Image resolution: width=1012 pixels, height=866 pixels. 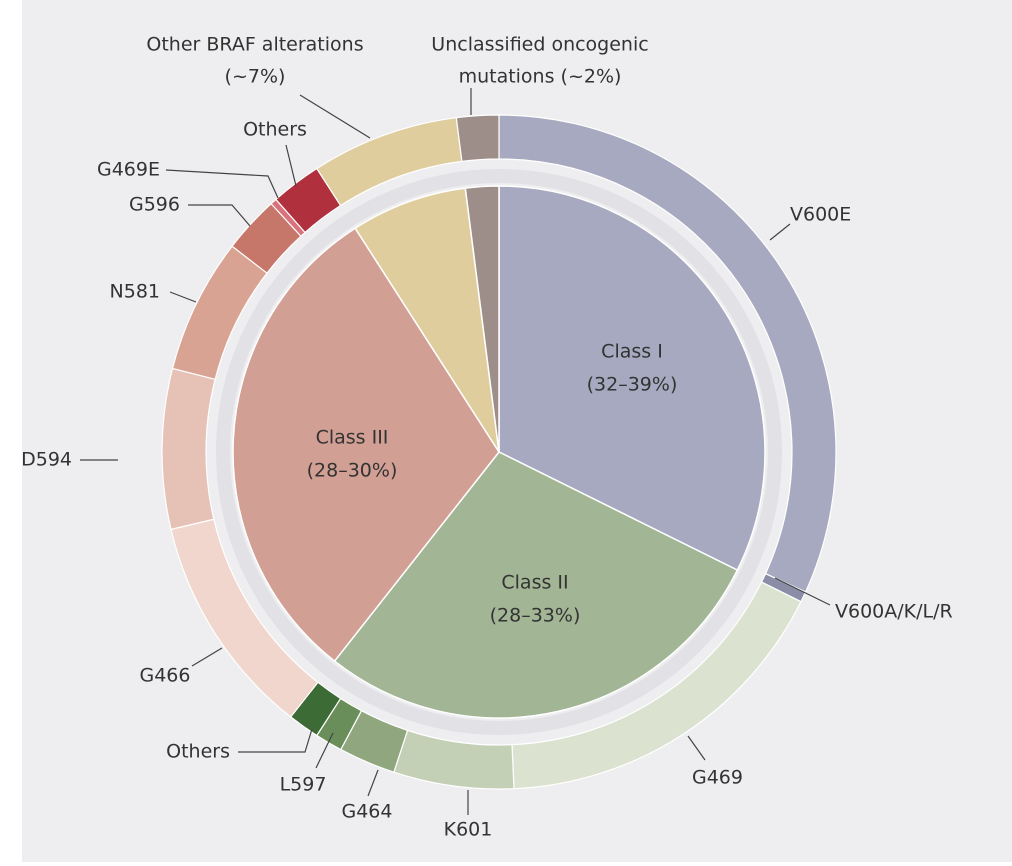 What do you see at coordinates (468, 830) in the screenshot?
I see `slice-label: K601` at bounding box center [468, 830].